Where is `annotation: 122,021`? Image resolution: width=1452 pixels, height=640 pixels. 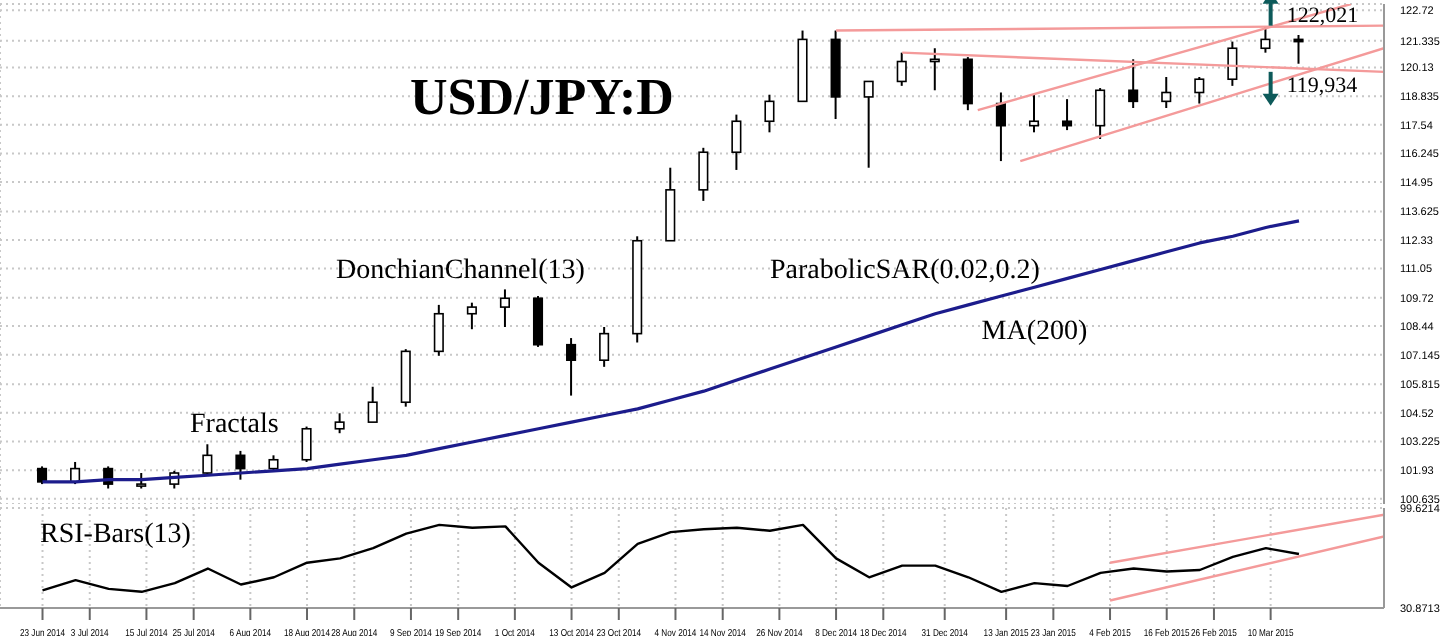 annotation: 122,021 is located at coordinates (1322, 15).